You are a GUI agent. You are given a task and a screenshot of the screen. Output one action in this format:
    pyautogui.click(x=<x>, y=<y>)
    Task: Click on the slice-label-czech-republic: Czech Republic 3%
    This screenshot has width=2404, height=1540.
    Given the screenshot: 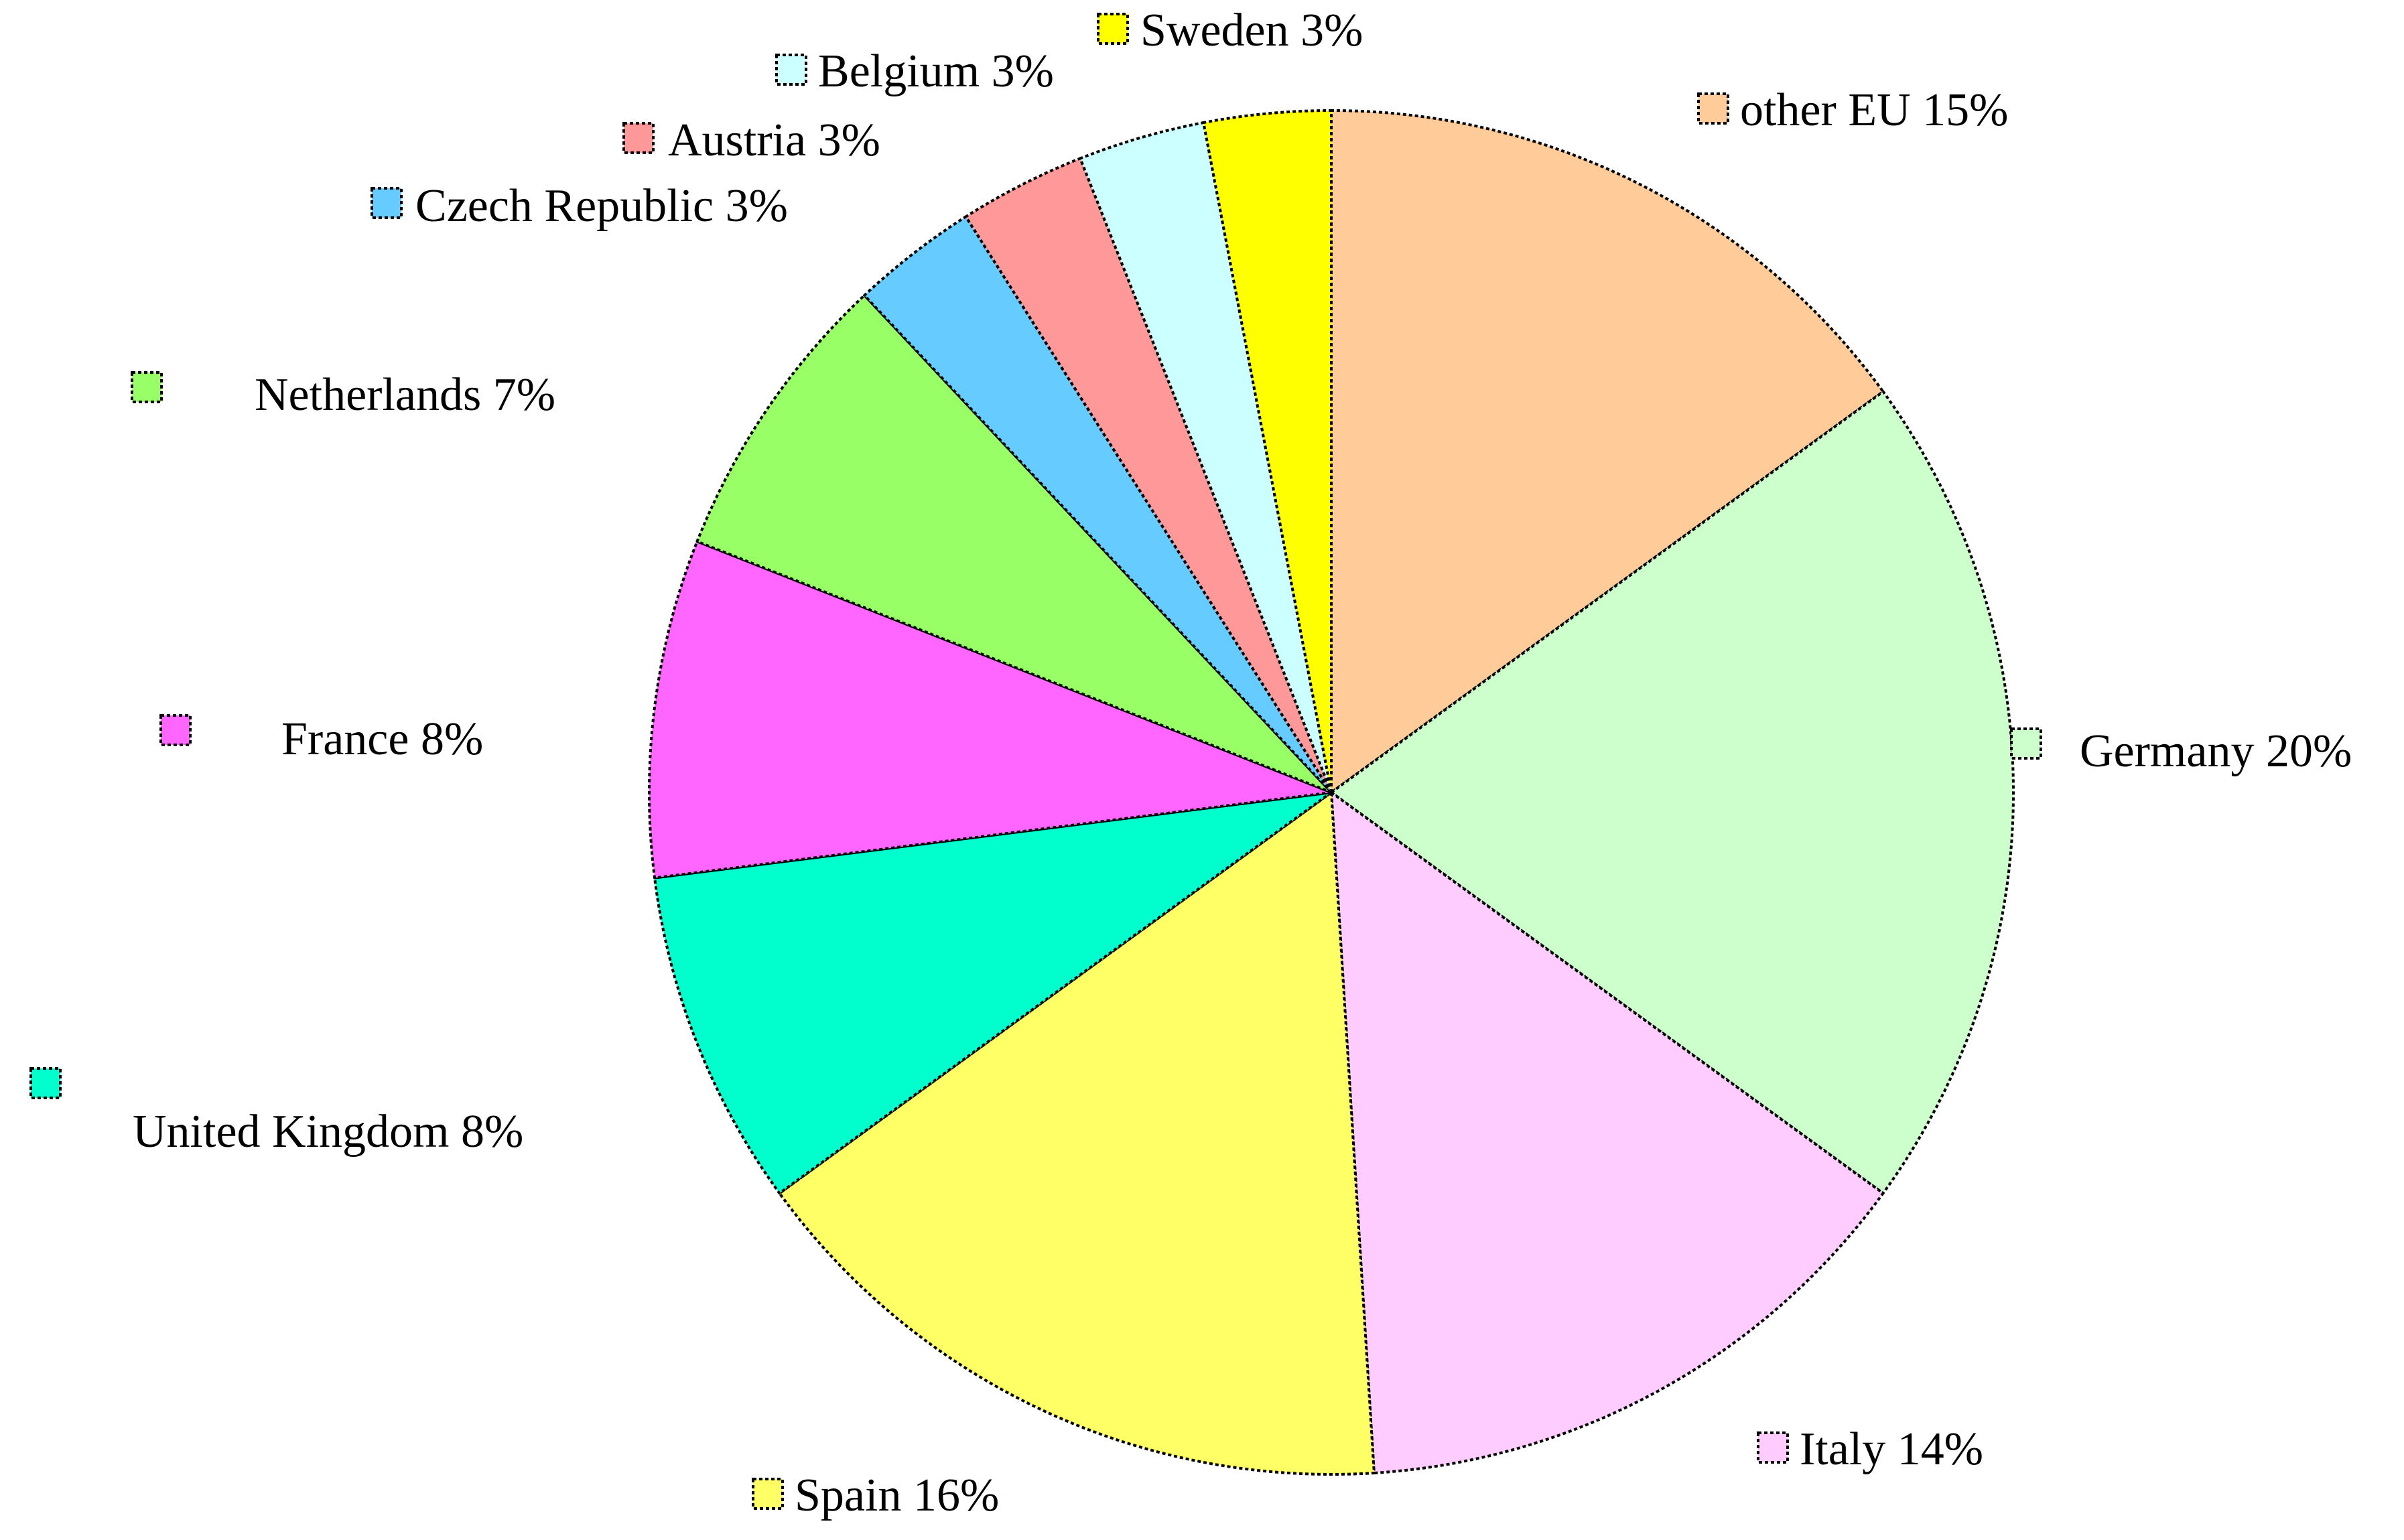 What is the action you would take?
    pyautogui.click(x=601, y=206)
    